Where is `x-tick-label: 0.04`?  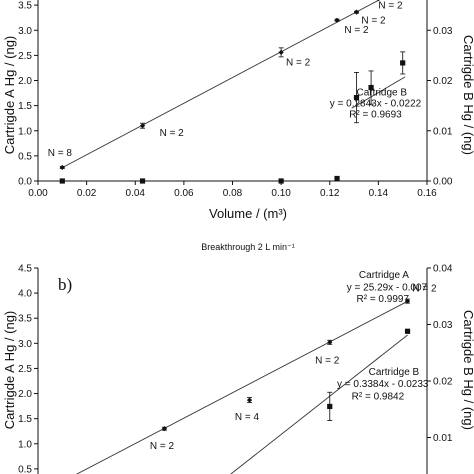 x-tick-label: 0.04 is located at coordinates (136, 193).